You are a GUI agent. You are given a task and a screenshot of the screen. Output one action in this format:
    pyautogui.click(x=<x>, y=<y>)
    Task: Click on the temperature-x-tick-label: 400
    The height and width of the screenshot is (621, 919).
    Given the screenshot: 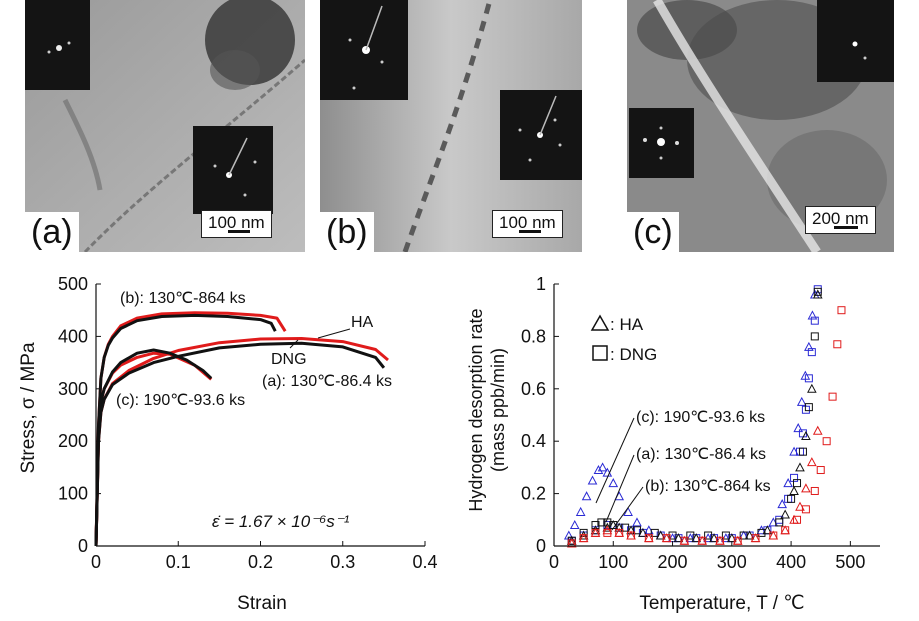 What is the action you would take?
    pyautogui.click(x=791, y=562)
    